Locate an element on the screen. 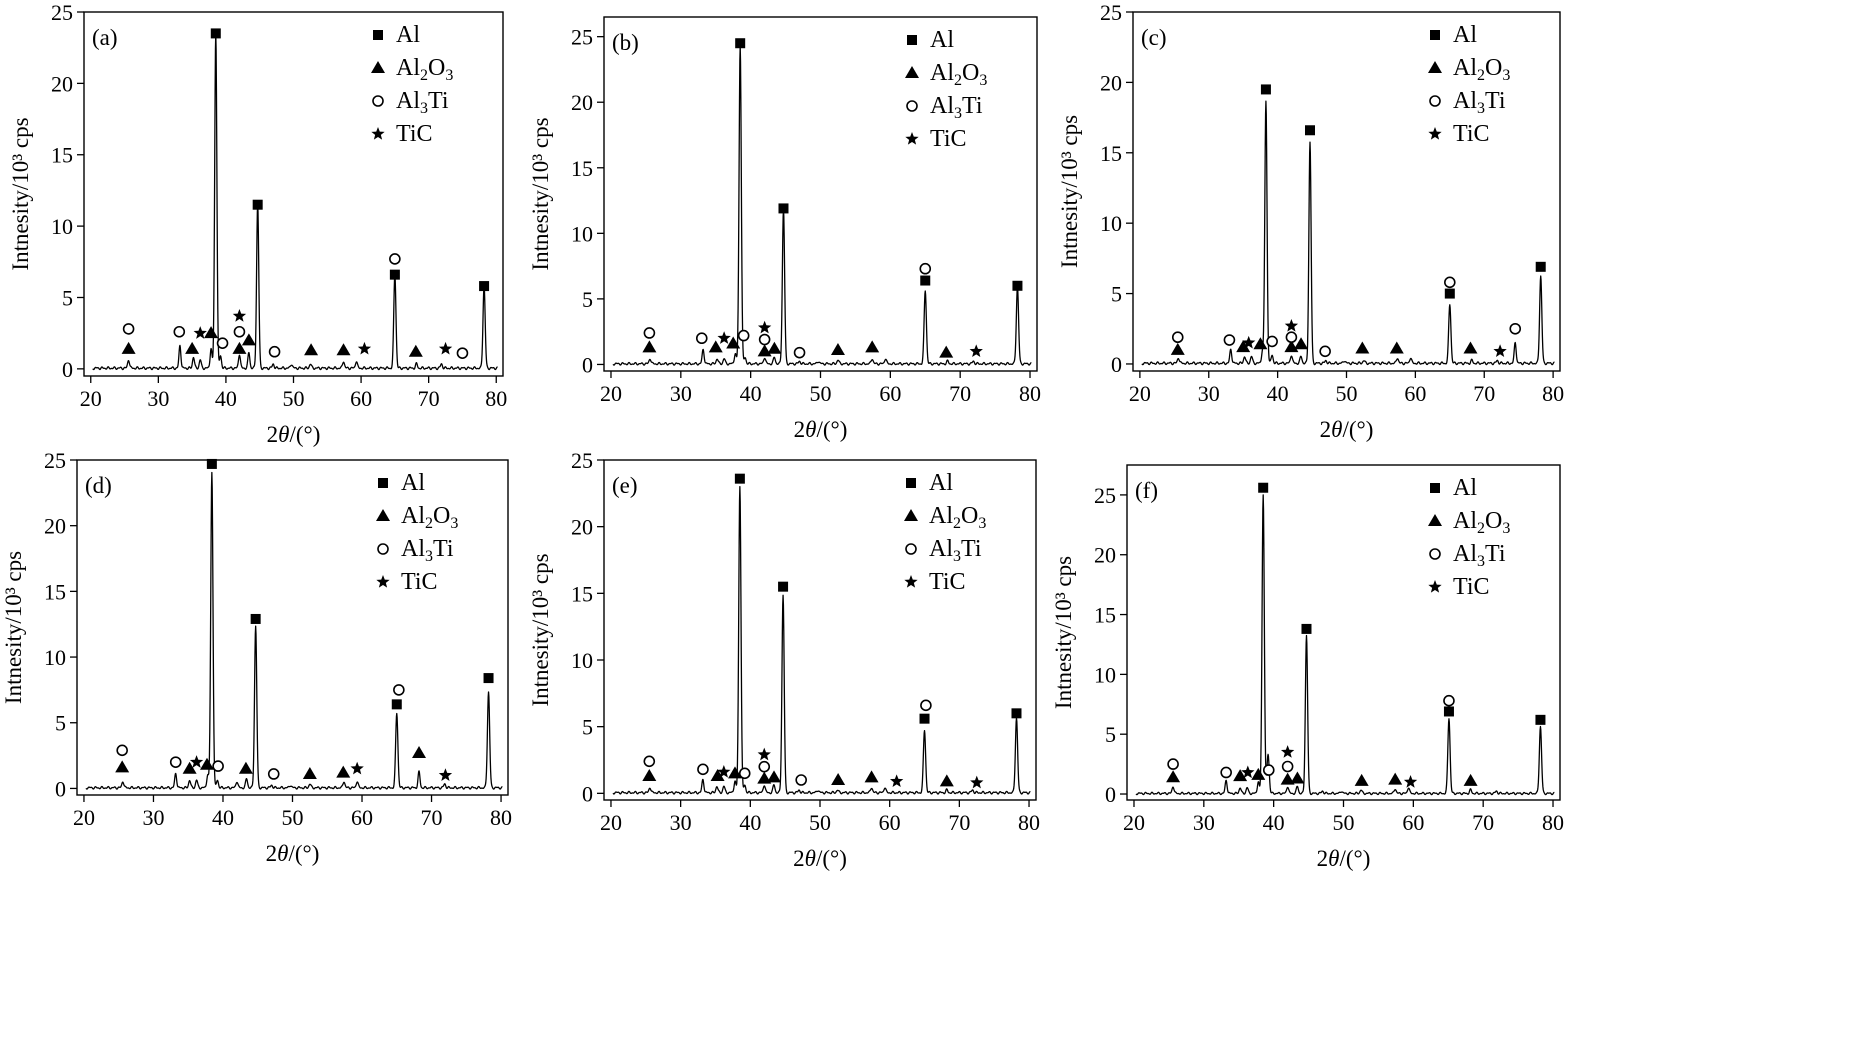 Image resolution: width=1862 pixels, height=1048 pixels. x-tick-label: 80 is located at coordinates (496, 398).